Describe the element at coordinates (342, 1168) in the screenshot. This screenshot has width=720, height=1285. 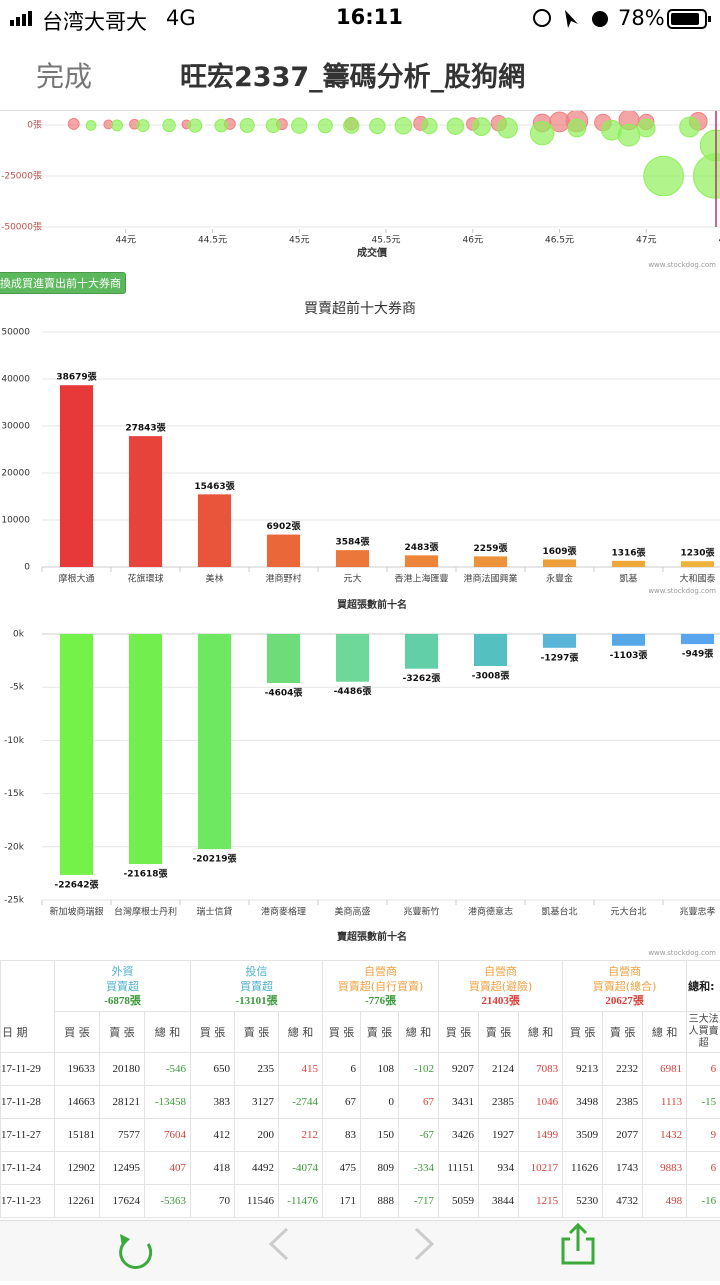
I see `number-cell: 475` at that location.